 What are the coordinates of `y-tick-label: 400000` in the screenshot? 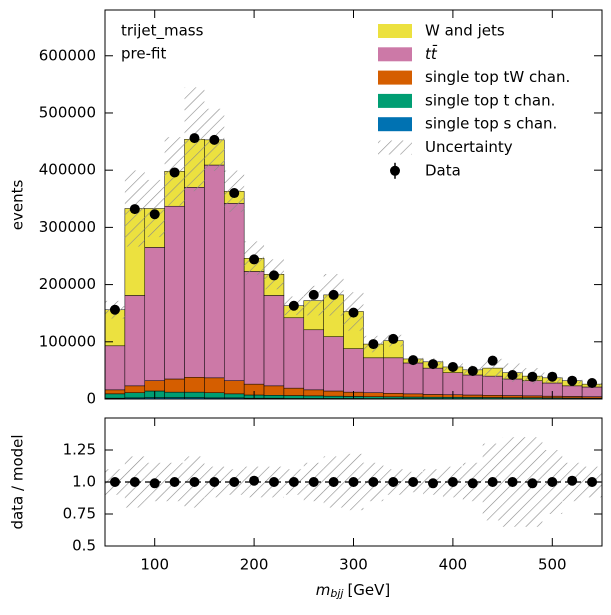 It's located at (67, 170).